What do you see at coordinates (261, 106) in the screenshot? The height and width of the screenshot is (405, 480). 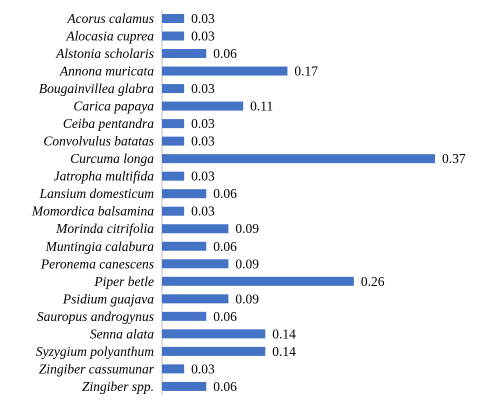 I see `value-label: 0.11` at bounding box center [261, 106].